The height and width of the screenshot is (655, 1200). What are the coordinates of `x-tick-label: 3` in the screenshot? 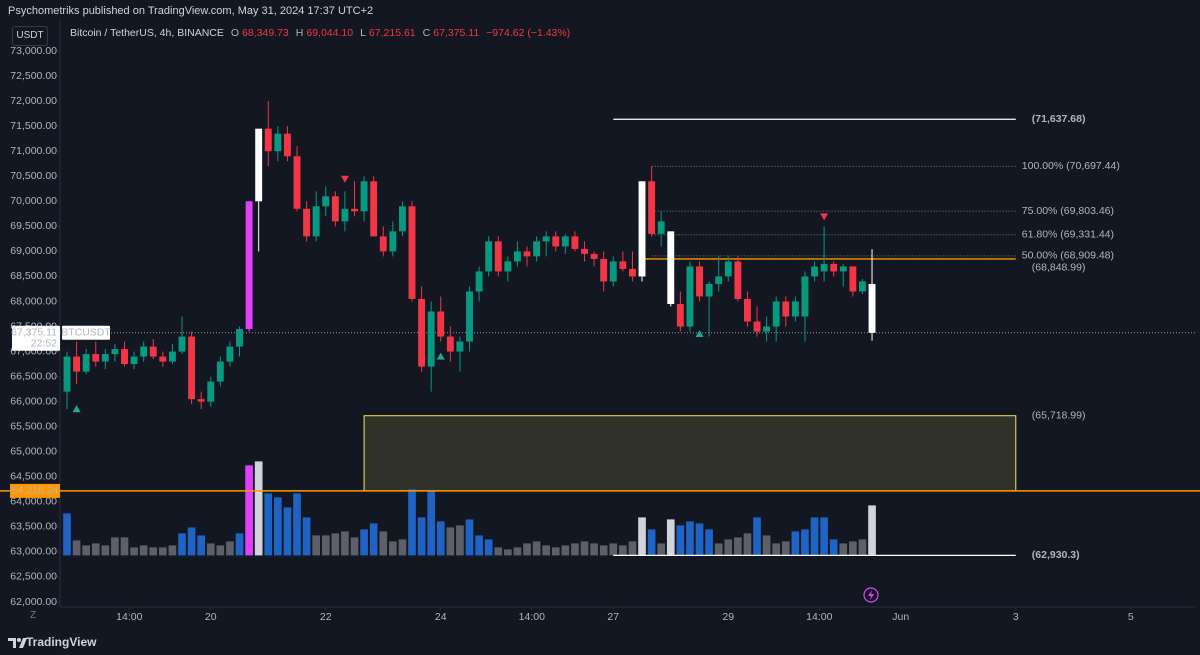 It's located at (1016, 617).